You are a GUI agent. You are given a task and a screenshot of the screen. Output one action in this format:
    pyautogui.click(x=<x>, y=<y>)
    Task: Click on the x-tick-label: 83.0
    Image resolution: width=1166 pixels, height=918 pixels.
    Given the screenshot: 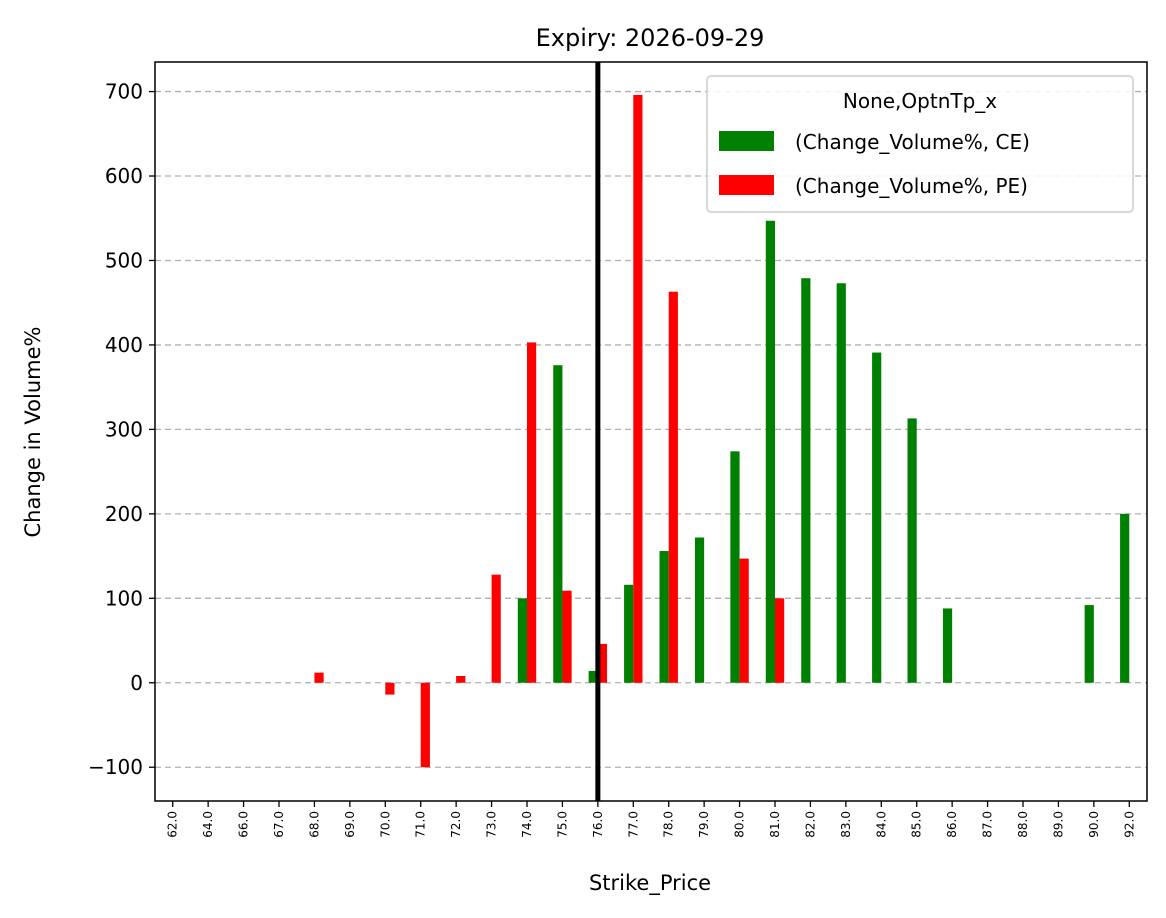 What is the action you would take?
    pyautogui.click(x=846, y=824)
    